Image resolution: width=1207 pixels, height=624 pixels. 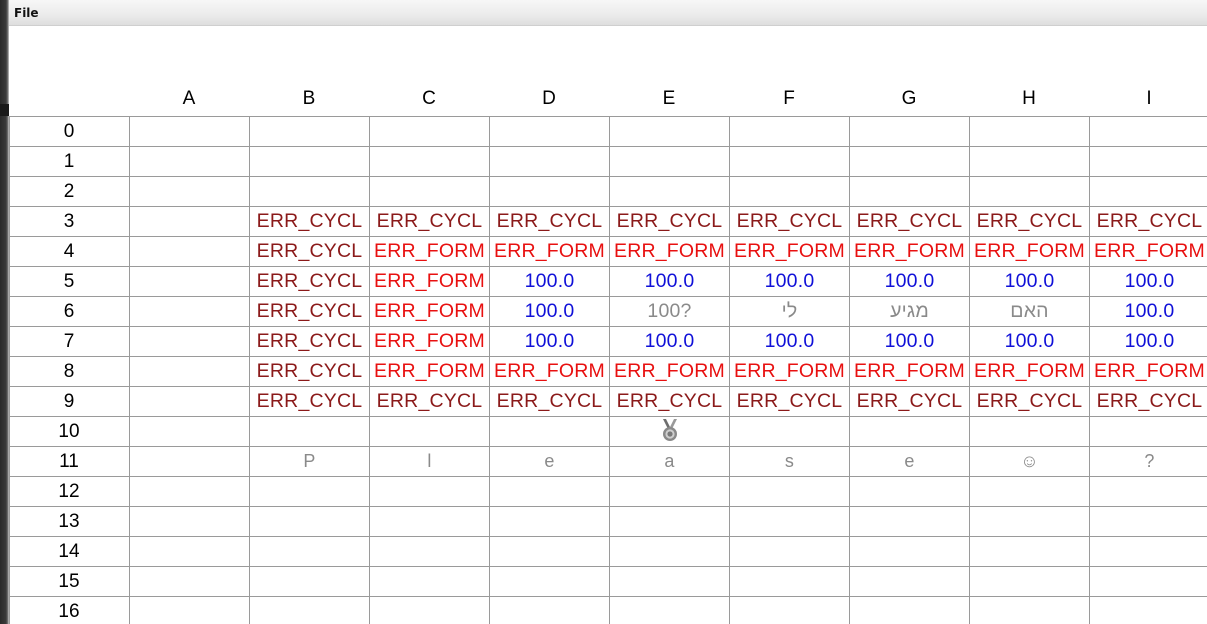 What do you see at coordinates (909, 161) in the screenshot?
I see `cell-g1` at bounding box center [909, 161].